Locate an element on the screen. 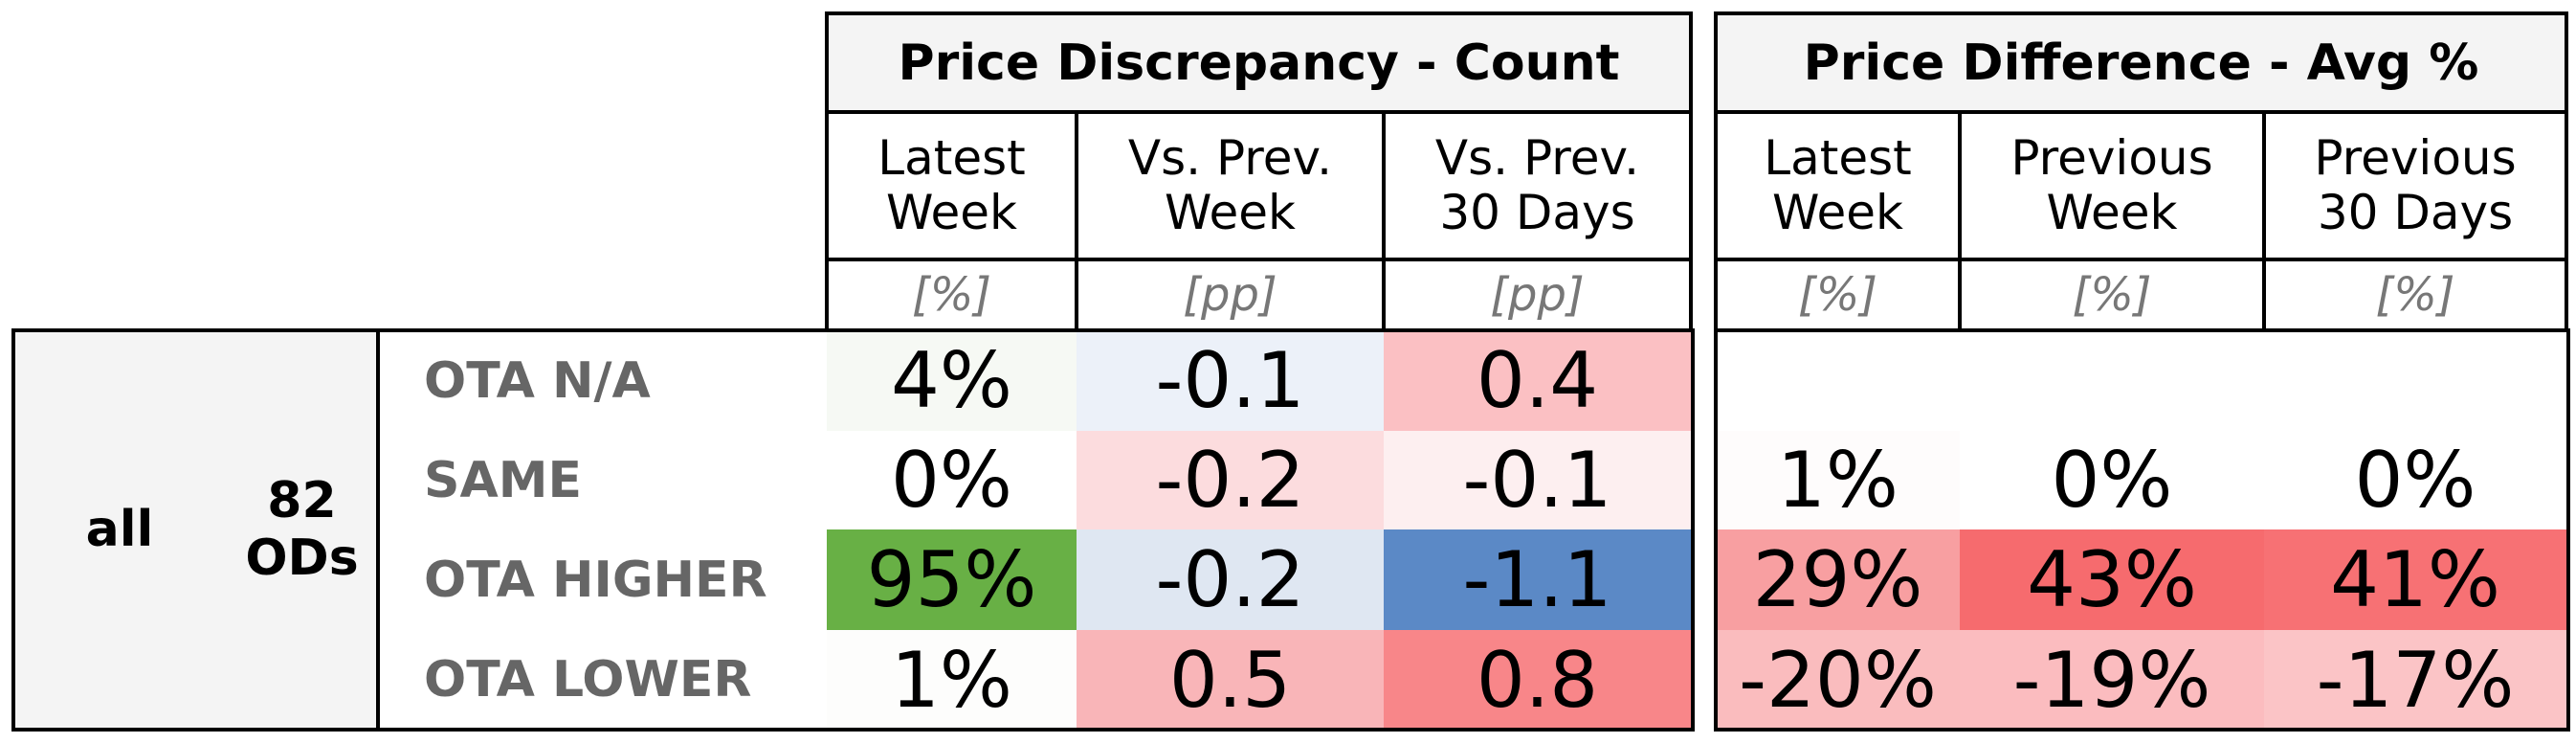 The height and width of the screenshot is (743, 2576). column-header: Previous 30 Days is located at coordinates (2415, 185).